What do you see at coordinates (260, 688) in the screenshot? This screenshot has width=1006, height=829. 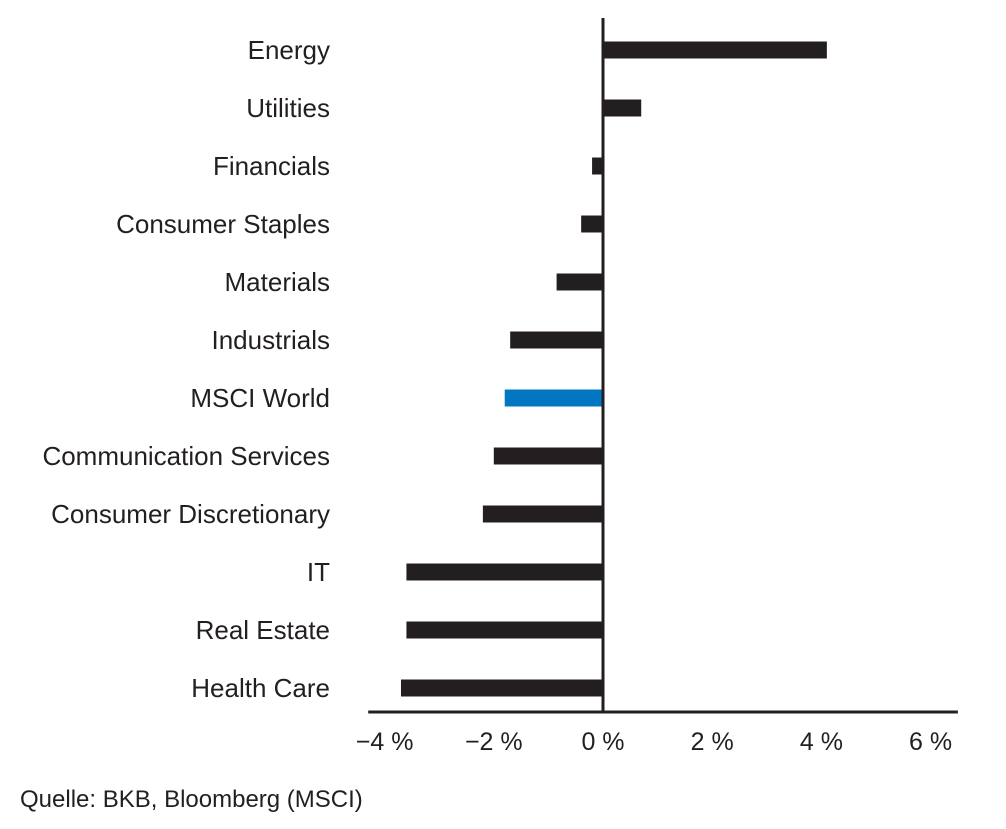 I see `category-label-health-care: Health Care` at bounding box center [260, 688].